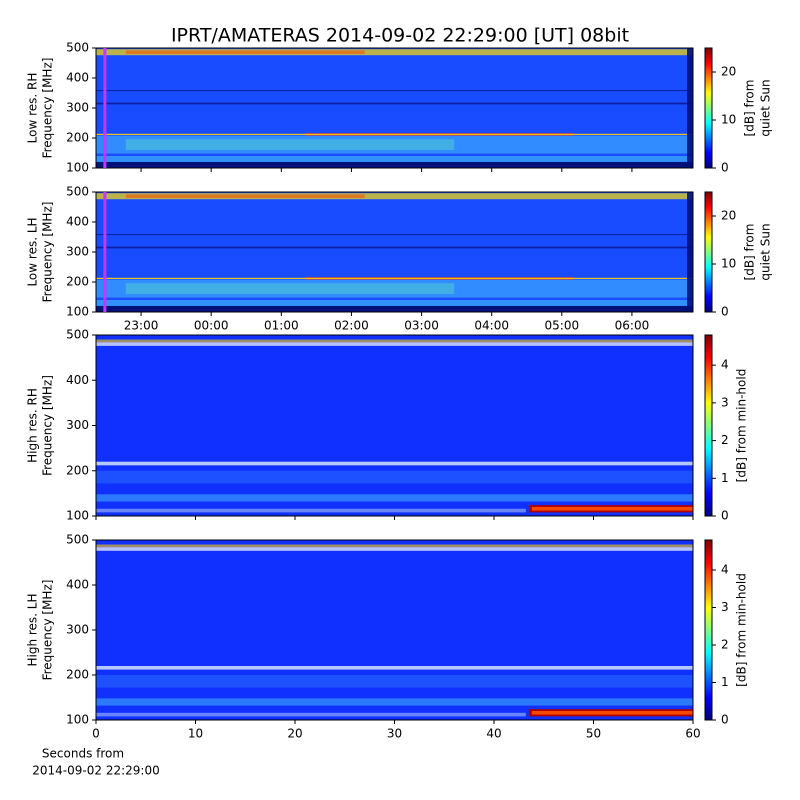 The width and height of the screenshot is (800, 800). Describe the element at coordinates (725, 478) in the screenshot. I see `colorbar-tick-label: 1` at that location.